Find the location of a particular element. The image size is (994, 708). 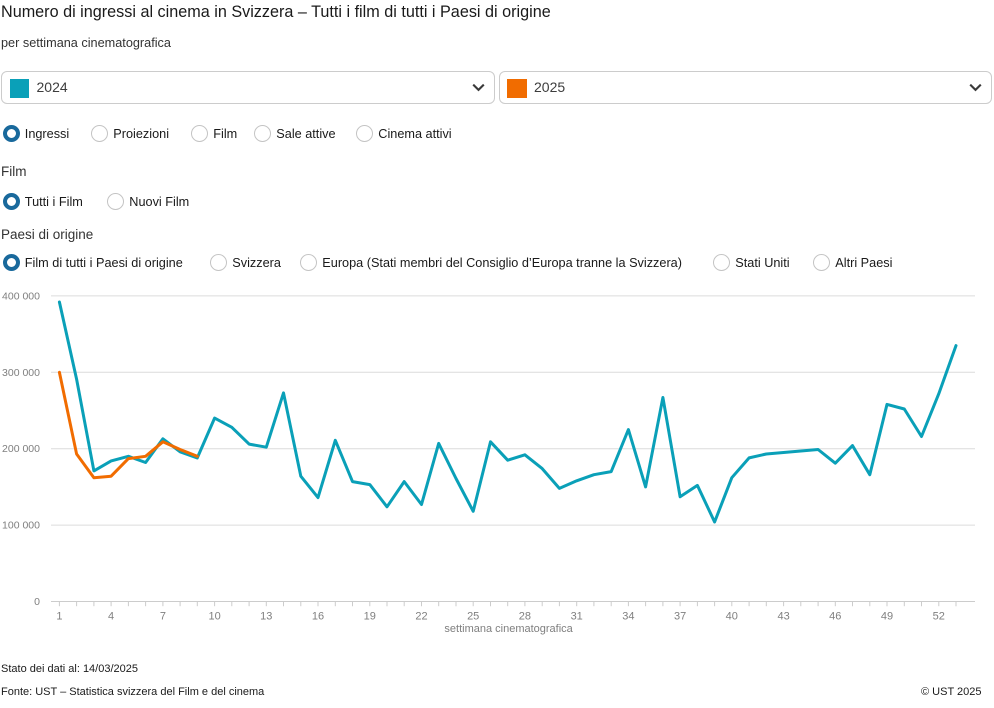

svg-text: 43 is located at coordinates (783, 617).